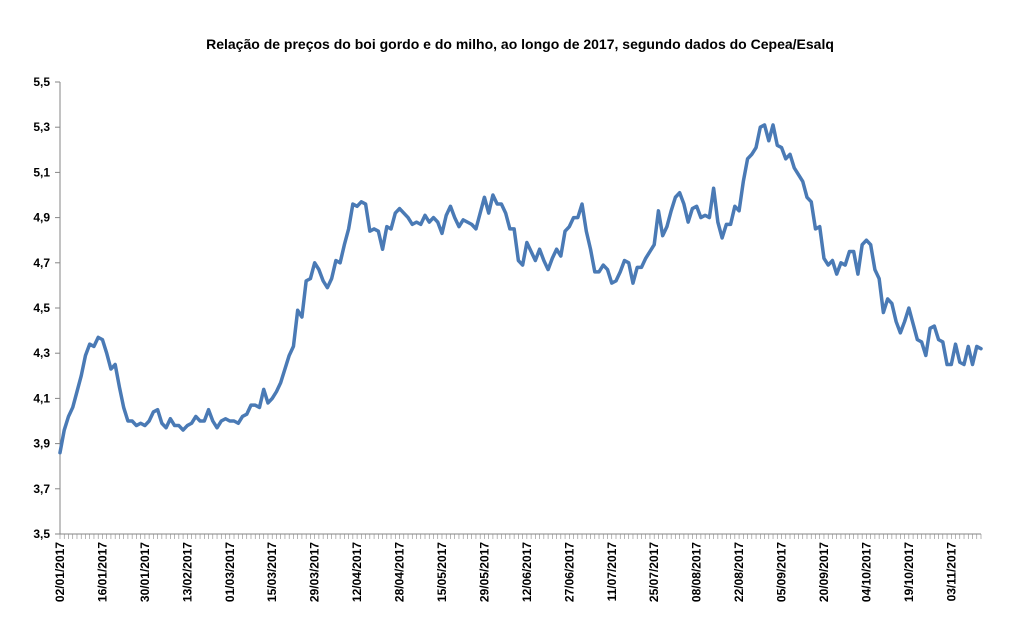 The height and width of the screenshot is (631, 1012). Describe the element at coordinates (41, 172) in the screenshot. I see `y-tick-label: 5,1` at that location.